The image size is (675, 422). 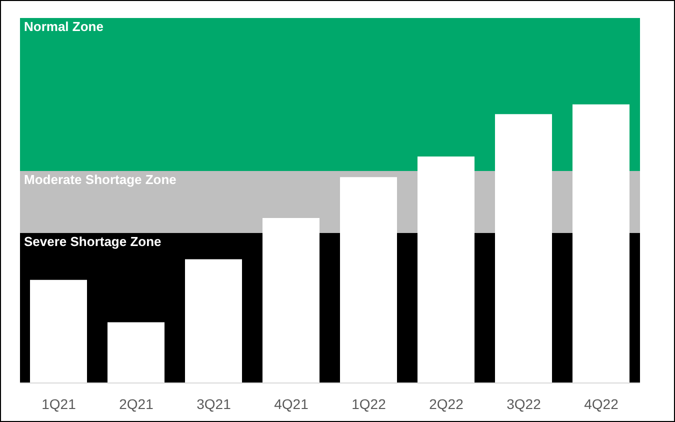 What do you see at coordinates (524, 404) in the screenshot?
I see `x-tick-label: 3Q22` at bounding box center [524, 404].